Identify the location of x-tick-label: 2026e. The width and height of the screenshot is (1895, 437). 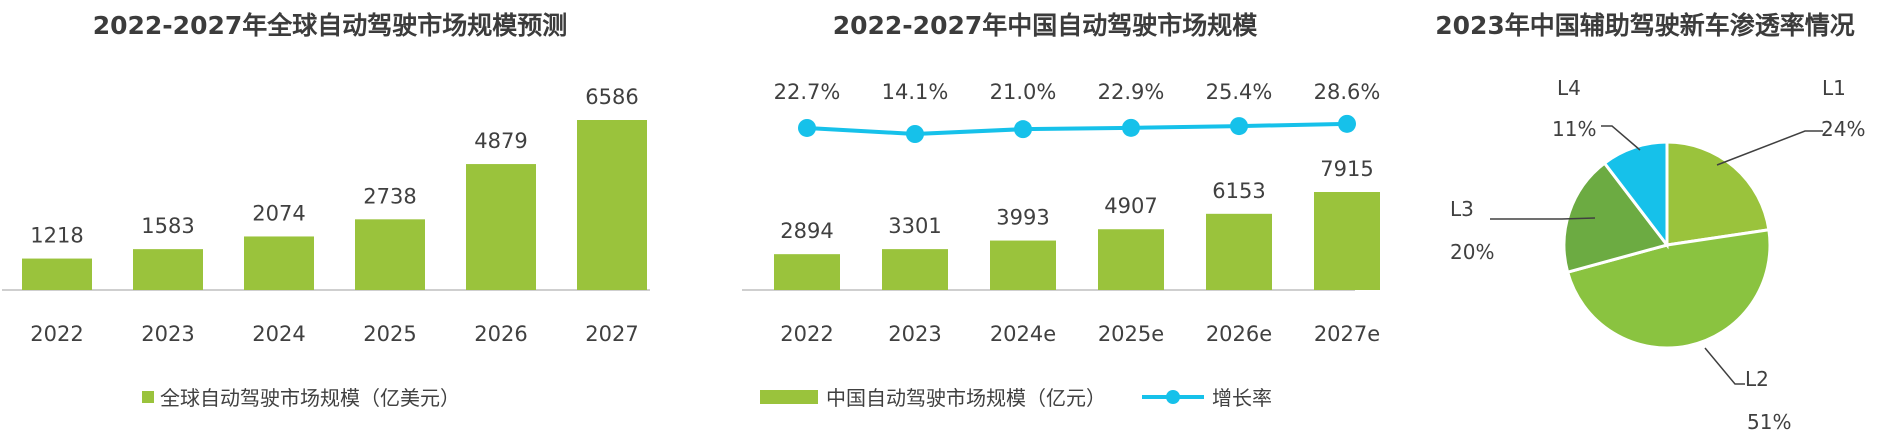
(1239, 334).